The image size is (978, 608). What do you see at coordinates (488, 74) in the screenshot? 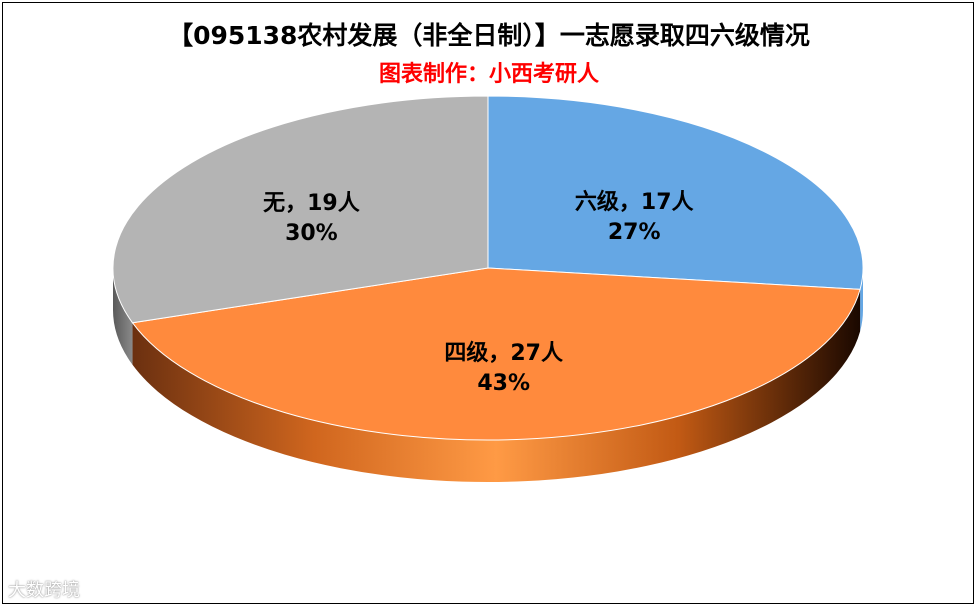
I see `chart-subtitle: 图表制作：小西考研人` at bounding box center [488, 74].